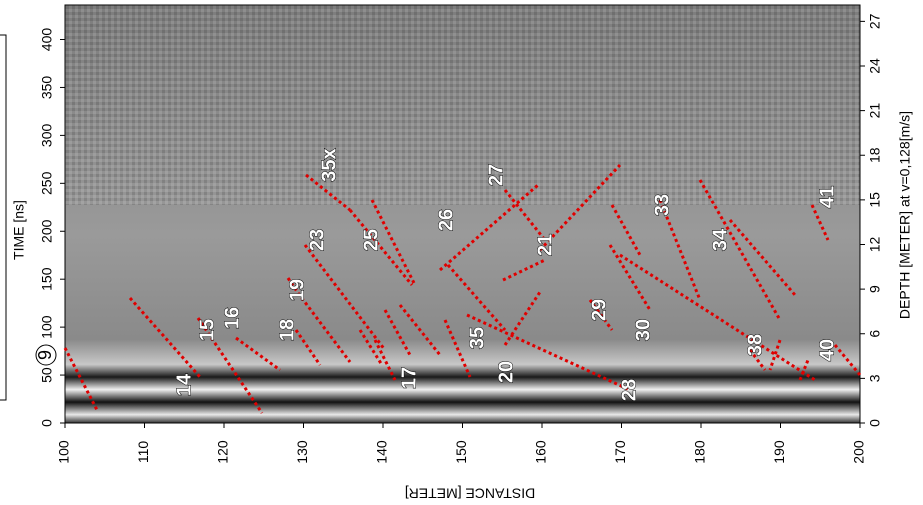 This screenshot has width=923, height=505. What do you see at coordinates (19, 230) in the screenshot?
I see `y-axis-title: TIME [ns]` at bounding box center [19, 230].